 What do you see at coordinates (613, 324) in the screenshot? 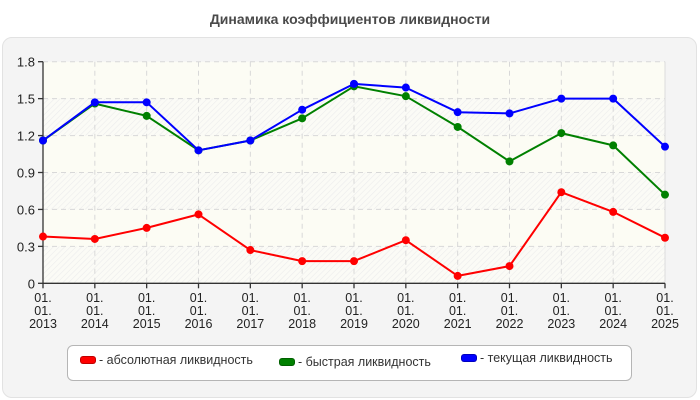
I see `x-tick-label: 2024` at bounding box center [613, 324].